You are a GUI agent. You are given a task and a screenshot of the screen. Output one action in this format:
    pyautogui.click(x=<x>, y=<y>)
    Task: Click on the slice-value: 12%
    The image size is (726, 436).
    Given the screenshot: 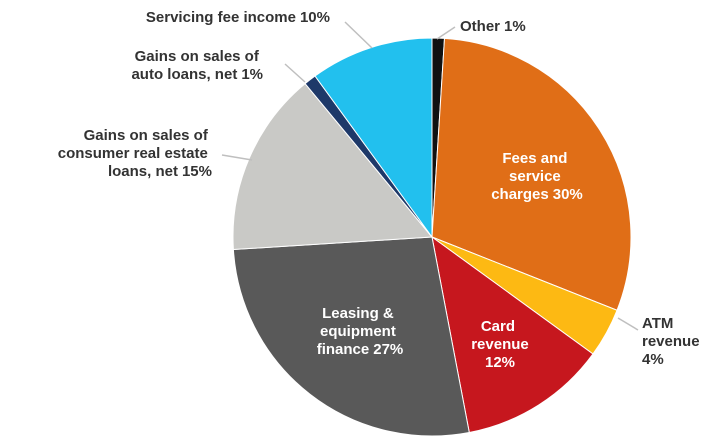 What is the action you would take?
    pyautogui.click(x=500, y=362)
    